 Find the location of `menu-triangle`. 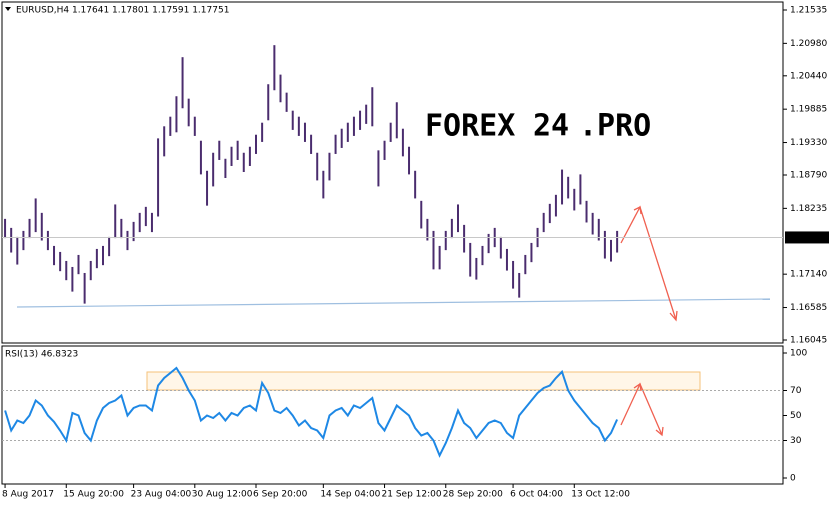

menu-triangle is located at coordinates (8, 9).